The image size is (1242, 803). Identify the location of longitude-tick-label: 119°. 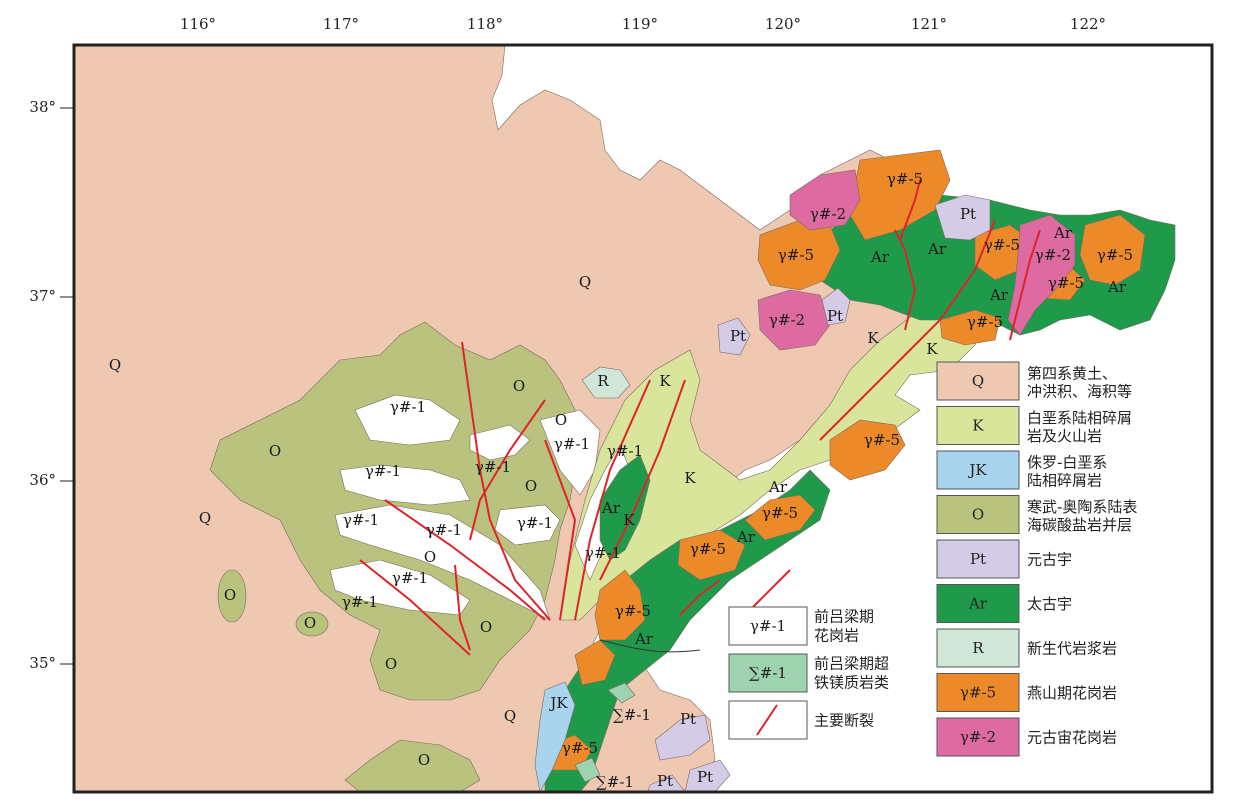
(640, 24).